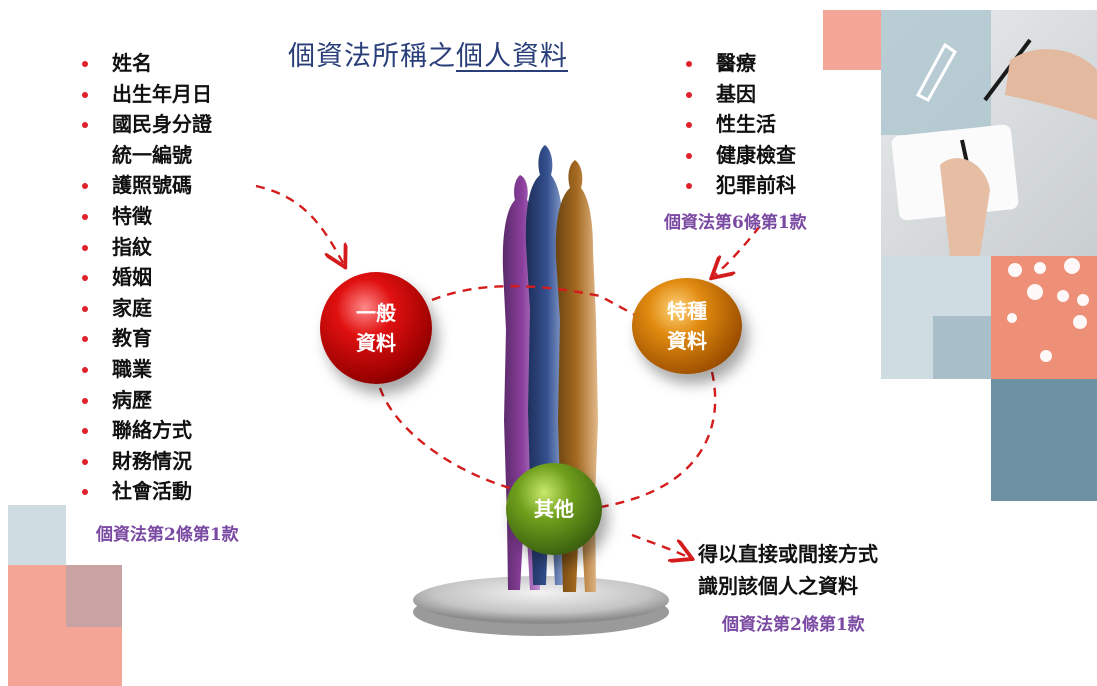 This screenshot has height=686, width=1097. Describe the element at coordinates (659, 545) in the screenshot. I see `arrow-other-to-note` at that location.